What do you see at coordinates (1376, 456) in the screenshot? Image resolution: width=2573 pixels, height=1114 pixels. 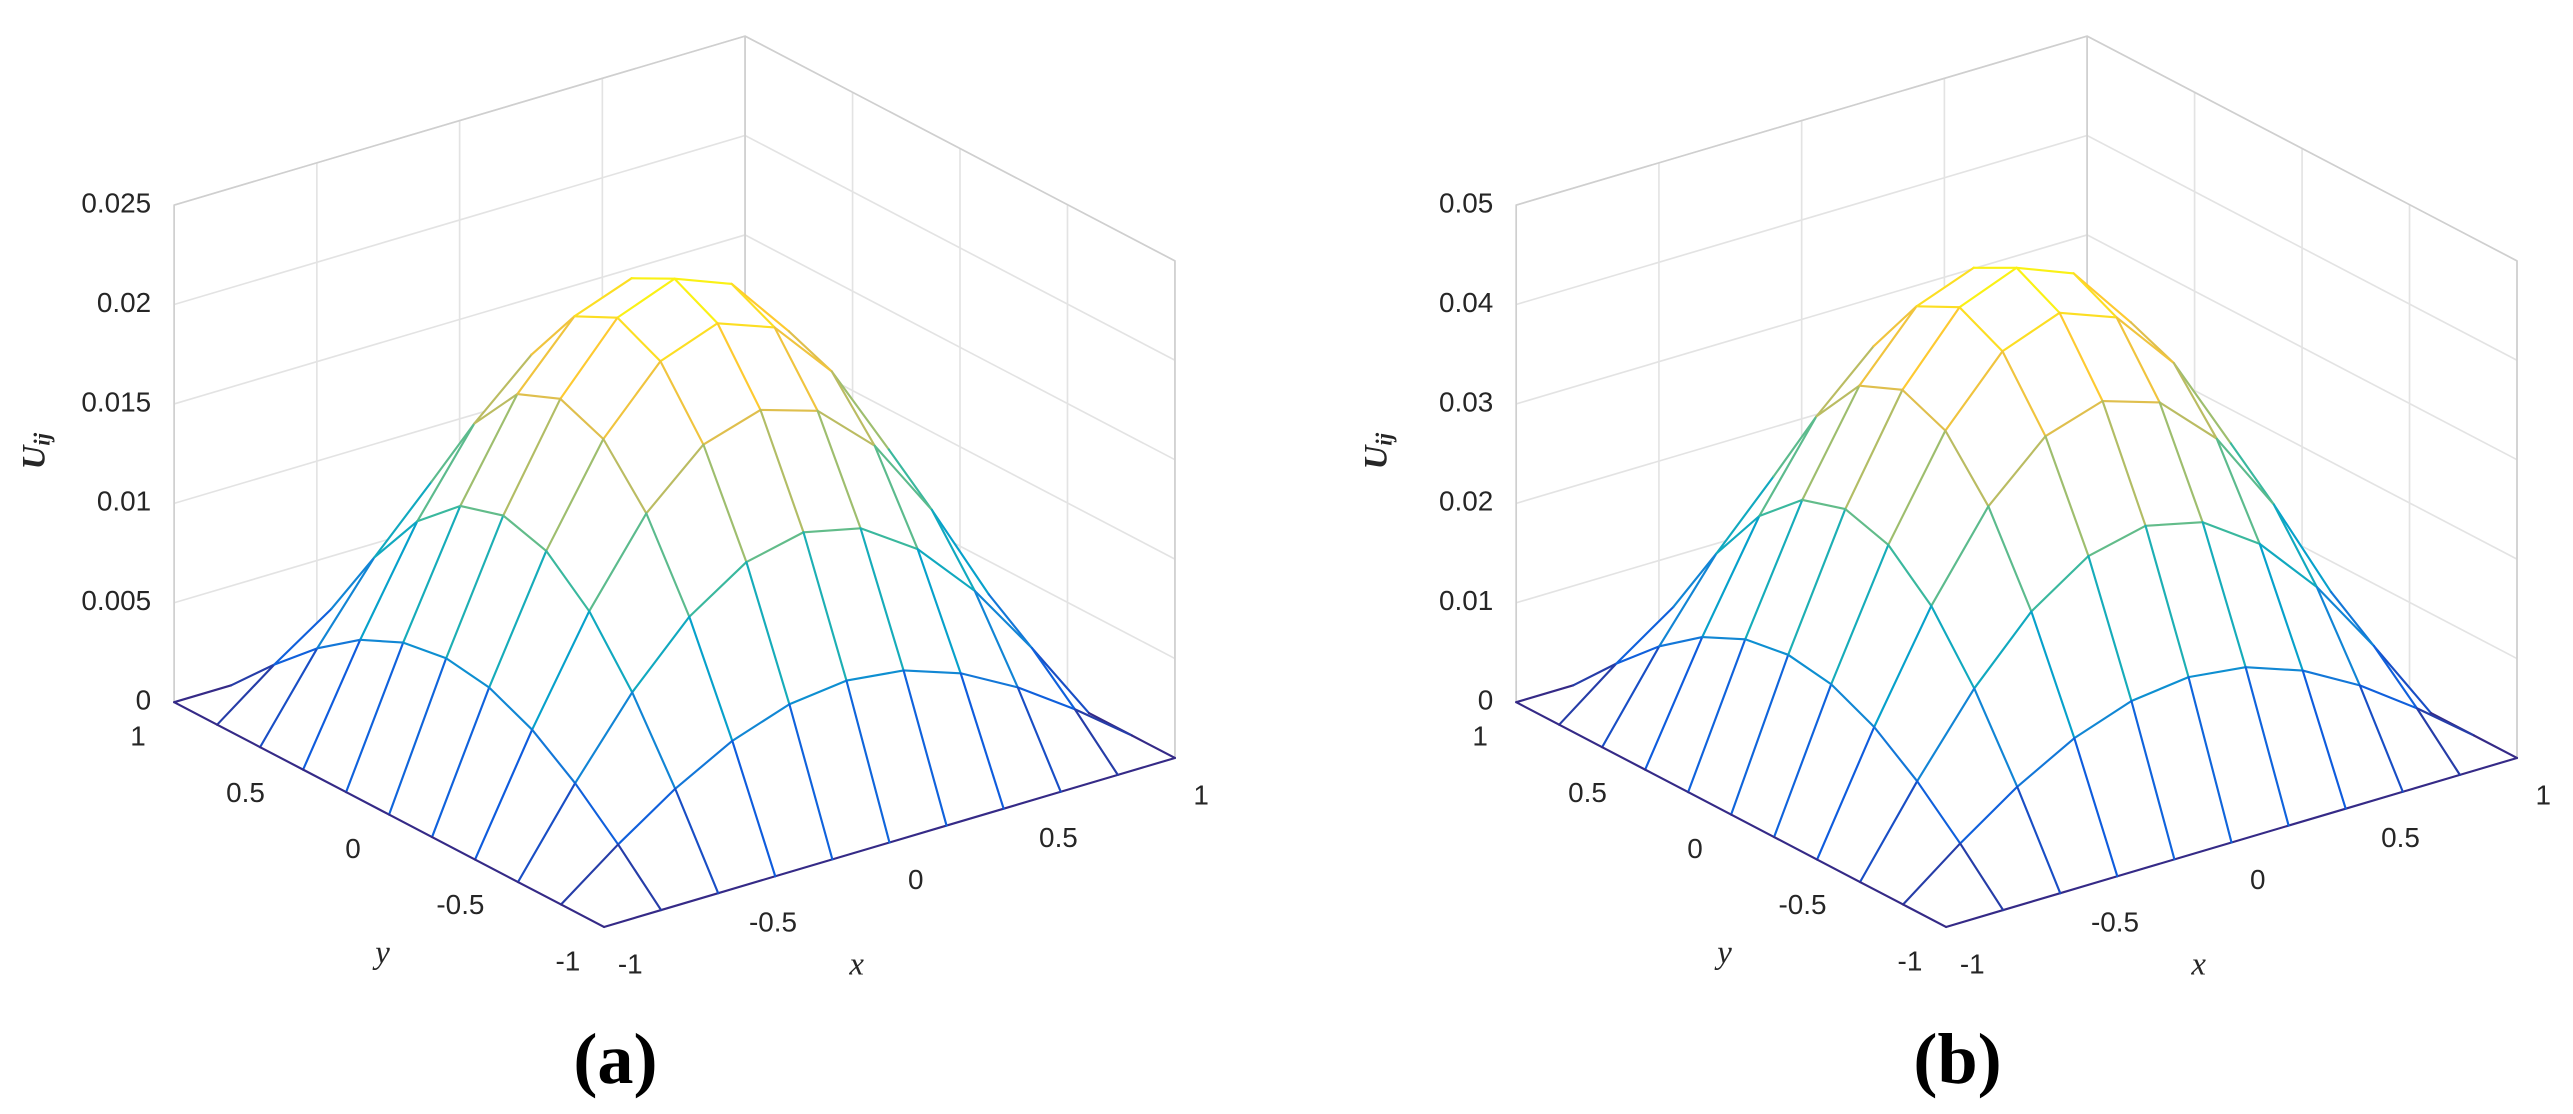 I see `z-axis-label-base: U` at bounding box center [1376, 456].